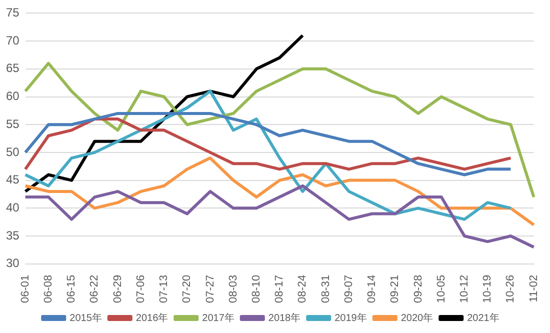  Describe the element at coordinates (417, 318) in the screenshot. I see `legend-label: 2020年` at that location.